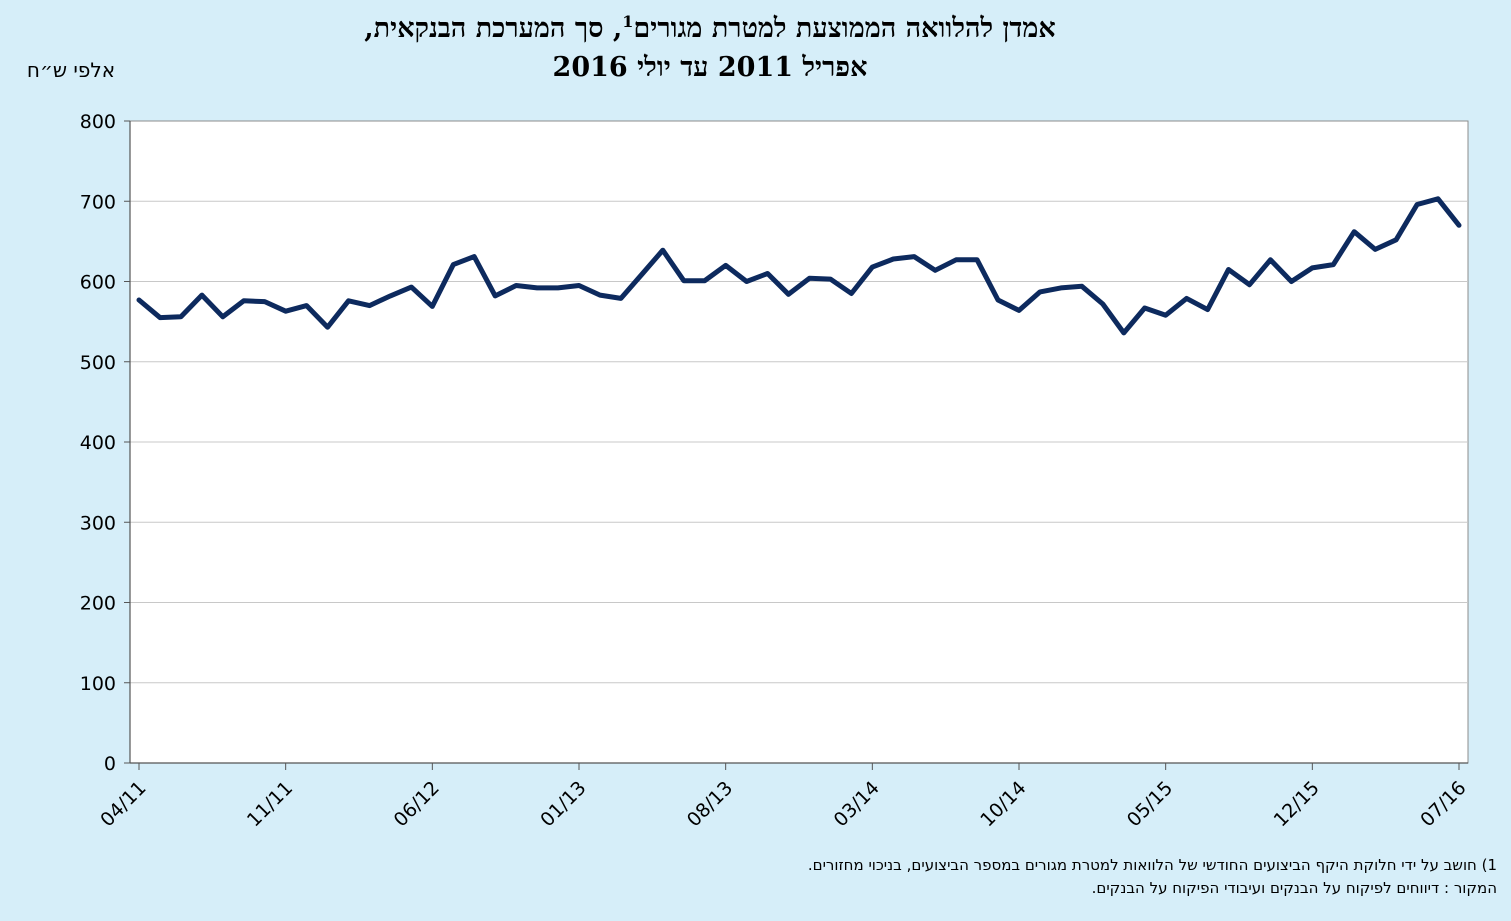 This screenshot has width=1511, height=921. What do you see at coordinates (98, 283) in the screenshot?
I see `y-tick-label-600: 600` at bounding box center [98, 283].